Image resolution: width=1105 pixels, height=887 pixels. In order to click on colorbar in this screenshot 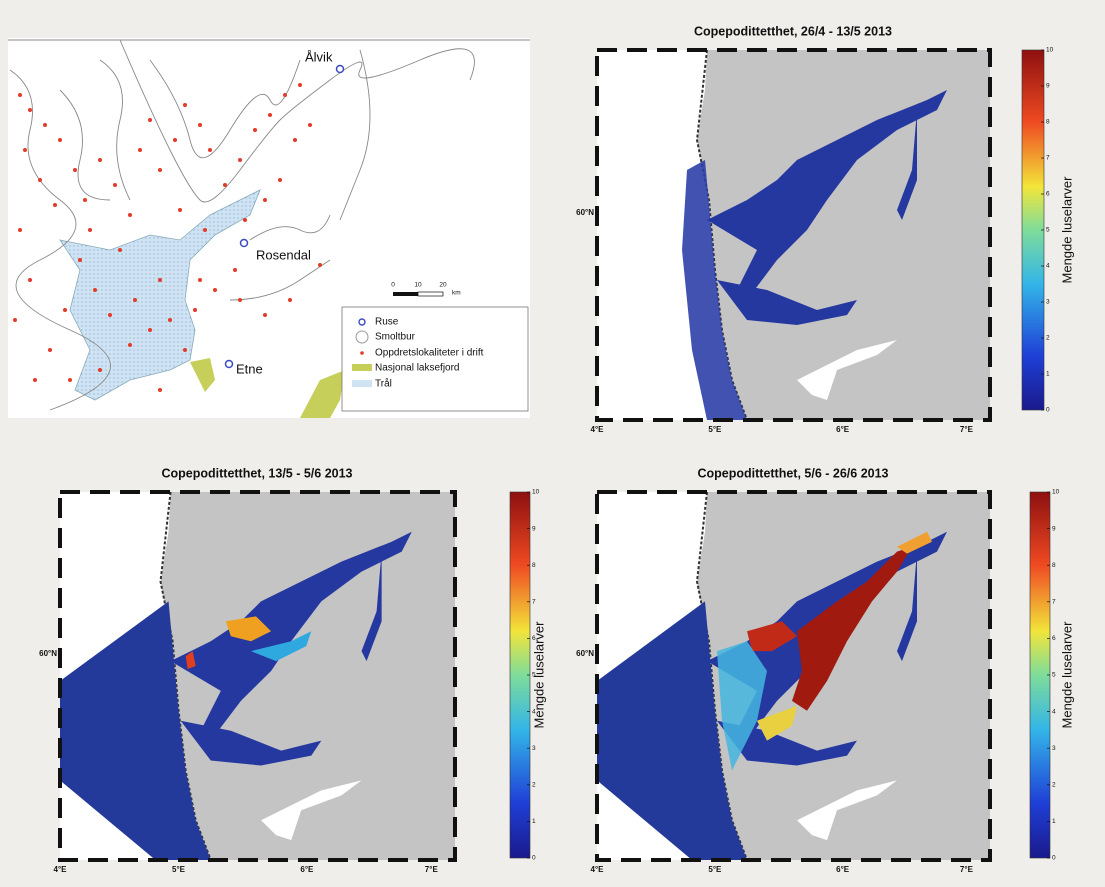, I will do `click(1033, 230)`.